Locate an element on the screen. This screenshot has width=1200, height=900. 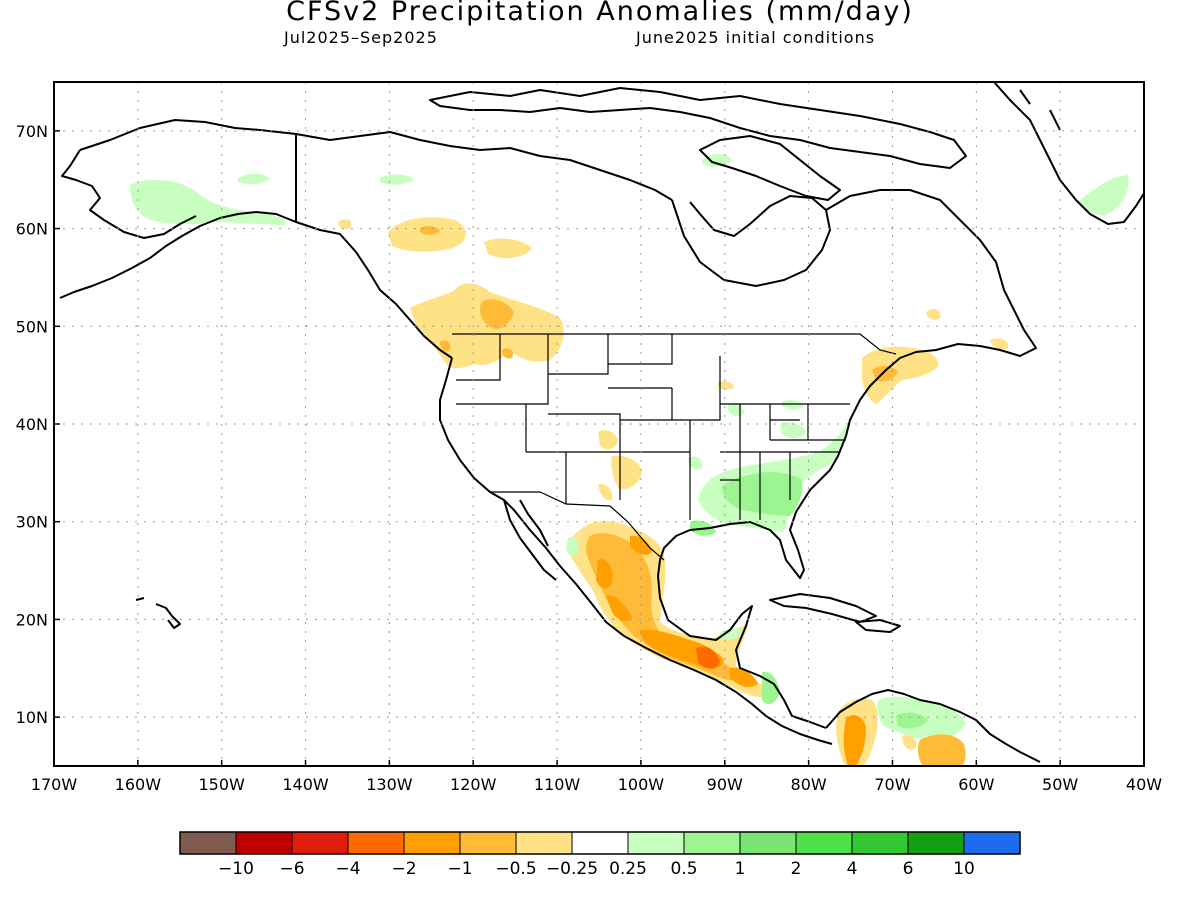
anomaly-wet-sonora is located at coordinates (572, 546).